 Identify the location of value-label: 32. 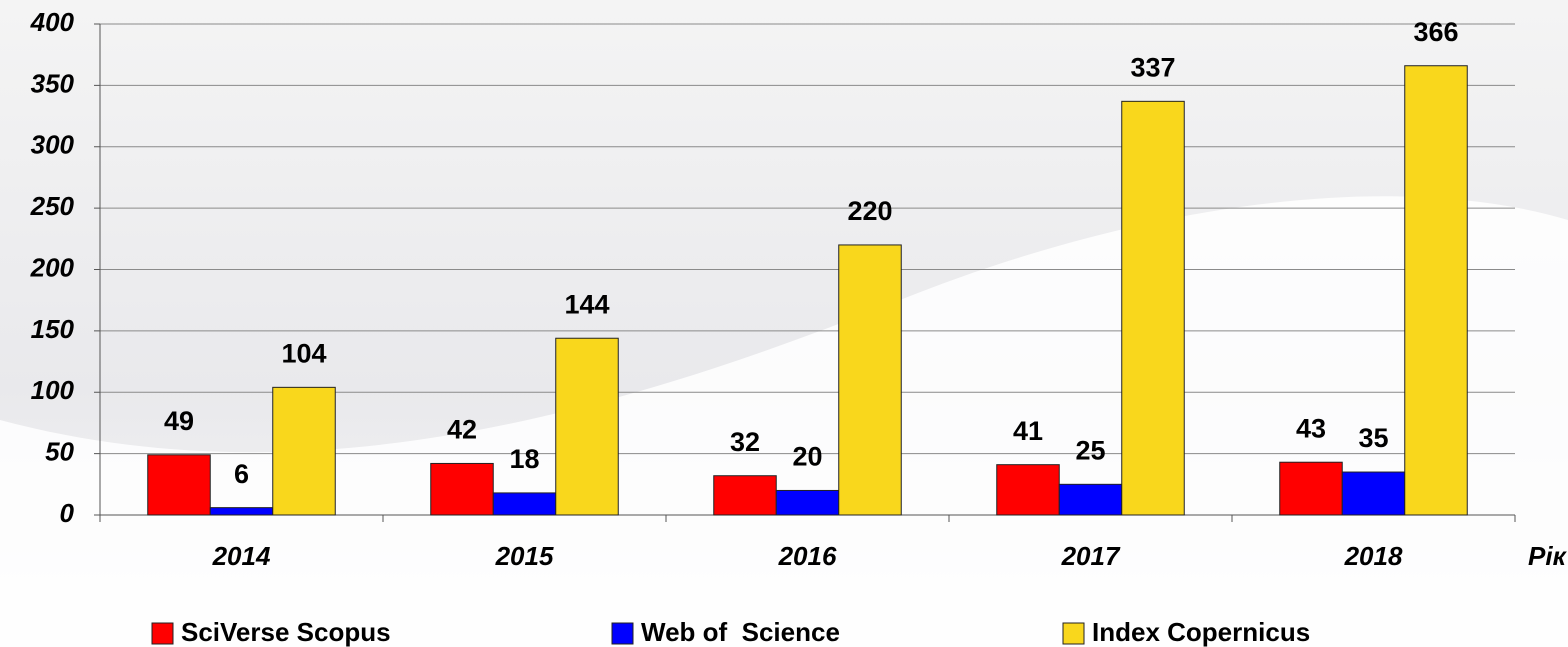
(745, 442).